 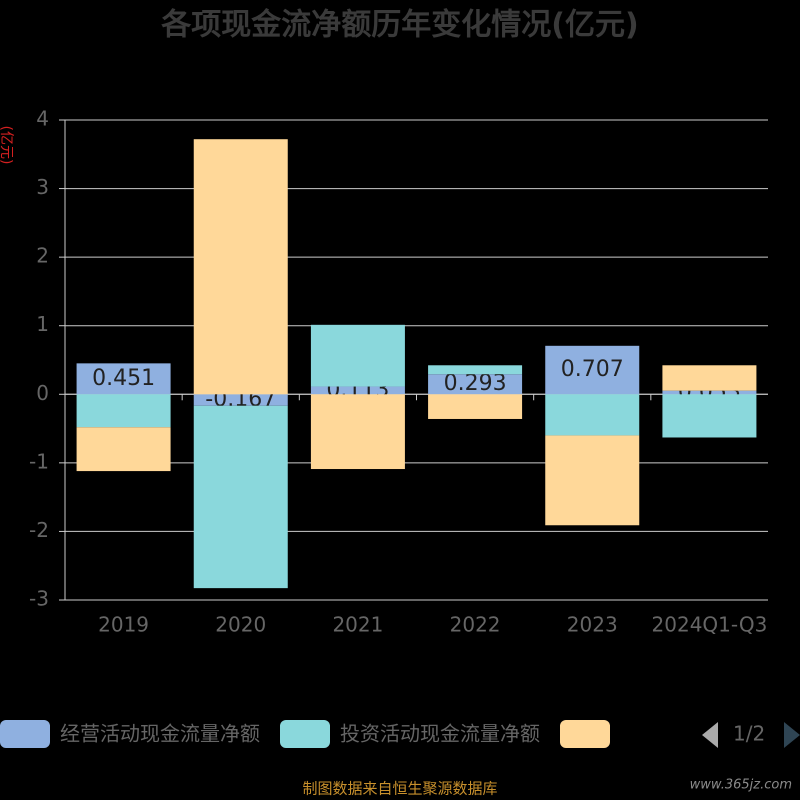 What do you see at coordinates (357, 625) in the screenshot?
I see `x-tick-label: 2021` at bounding box center [357, 625].